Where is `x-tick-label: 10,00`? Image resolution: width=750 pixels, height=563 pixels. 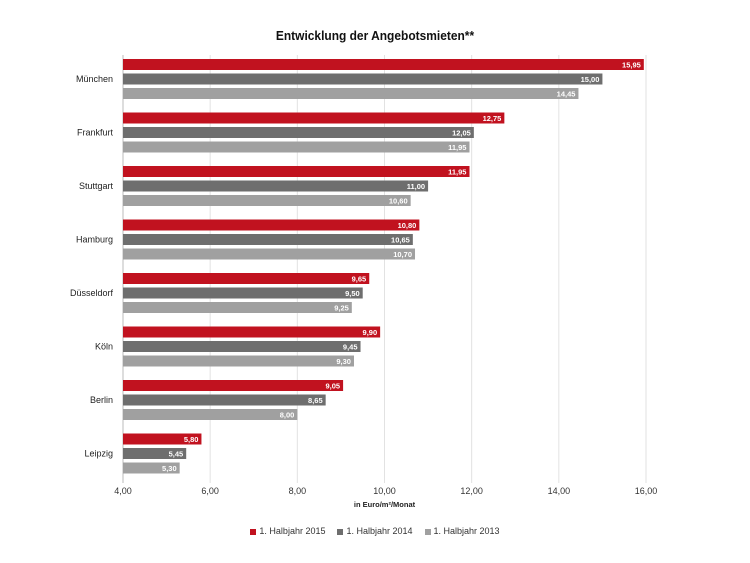 x-tick-label: 10,00 is located at coordinates (384, 491).